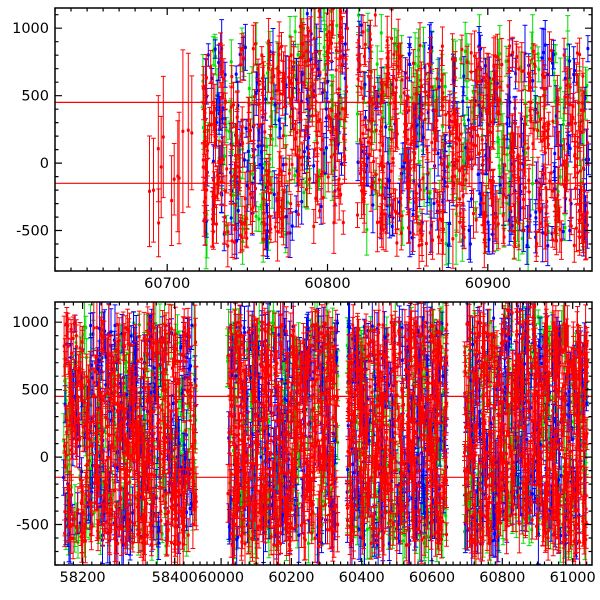  I want to click on x-tick-label: 60600, so click(432, 578).